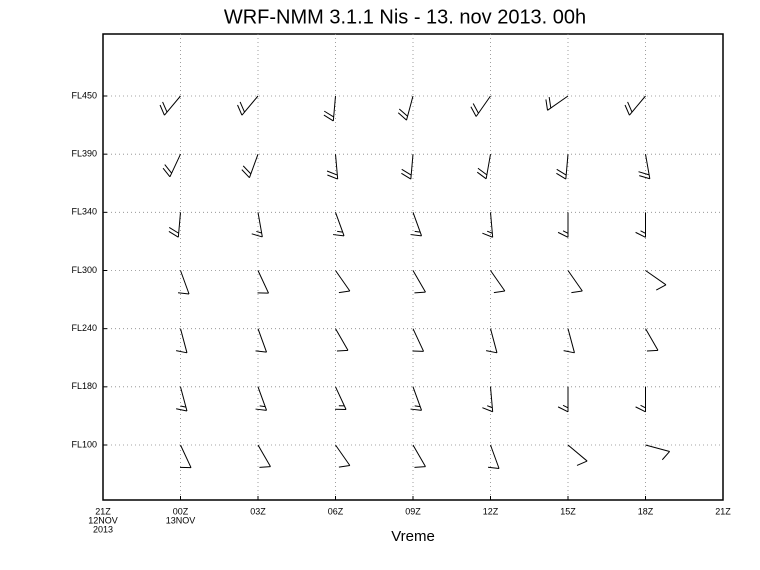  Describe the element at coordinates (568, 511) in the screenshot. I see `x-tick-label: 15Z` at that location.